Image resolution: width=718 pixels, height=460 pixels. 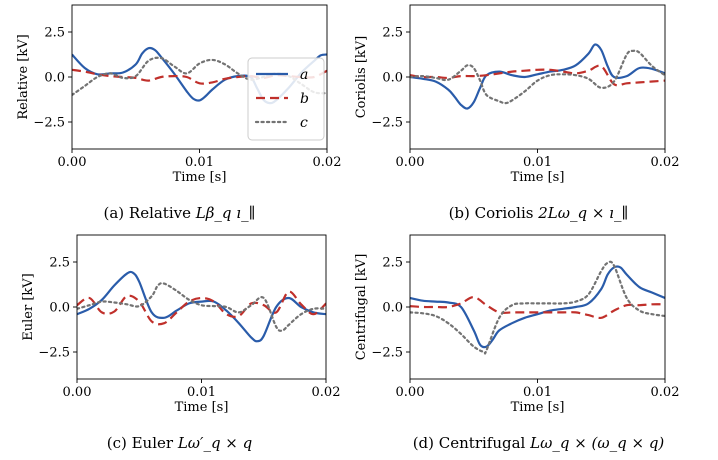 What do you see at coordinates (469, 443) in the screenshot?
I see `caption-d-prefix: (d) Centrifugal` at bounding box center [469, 443].